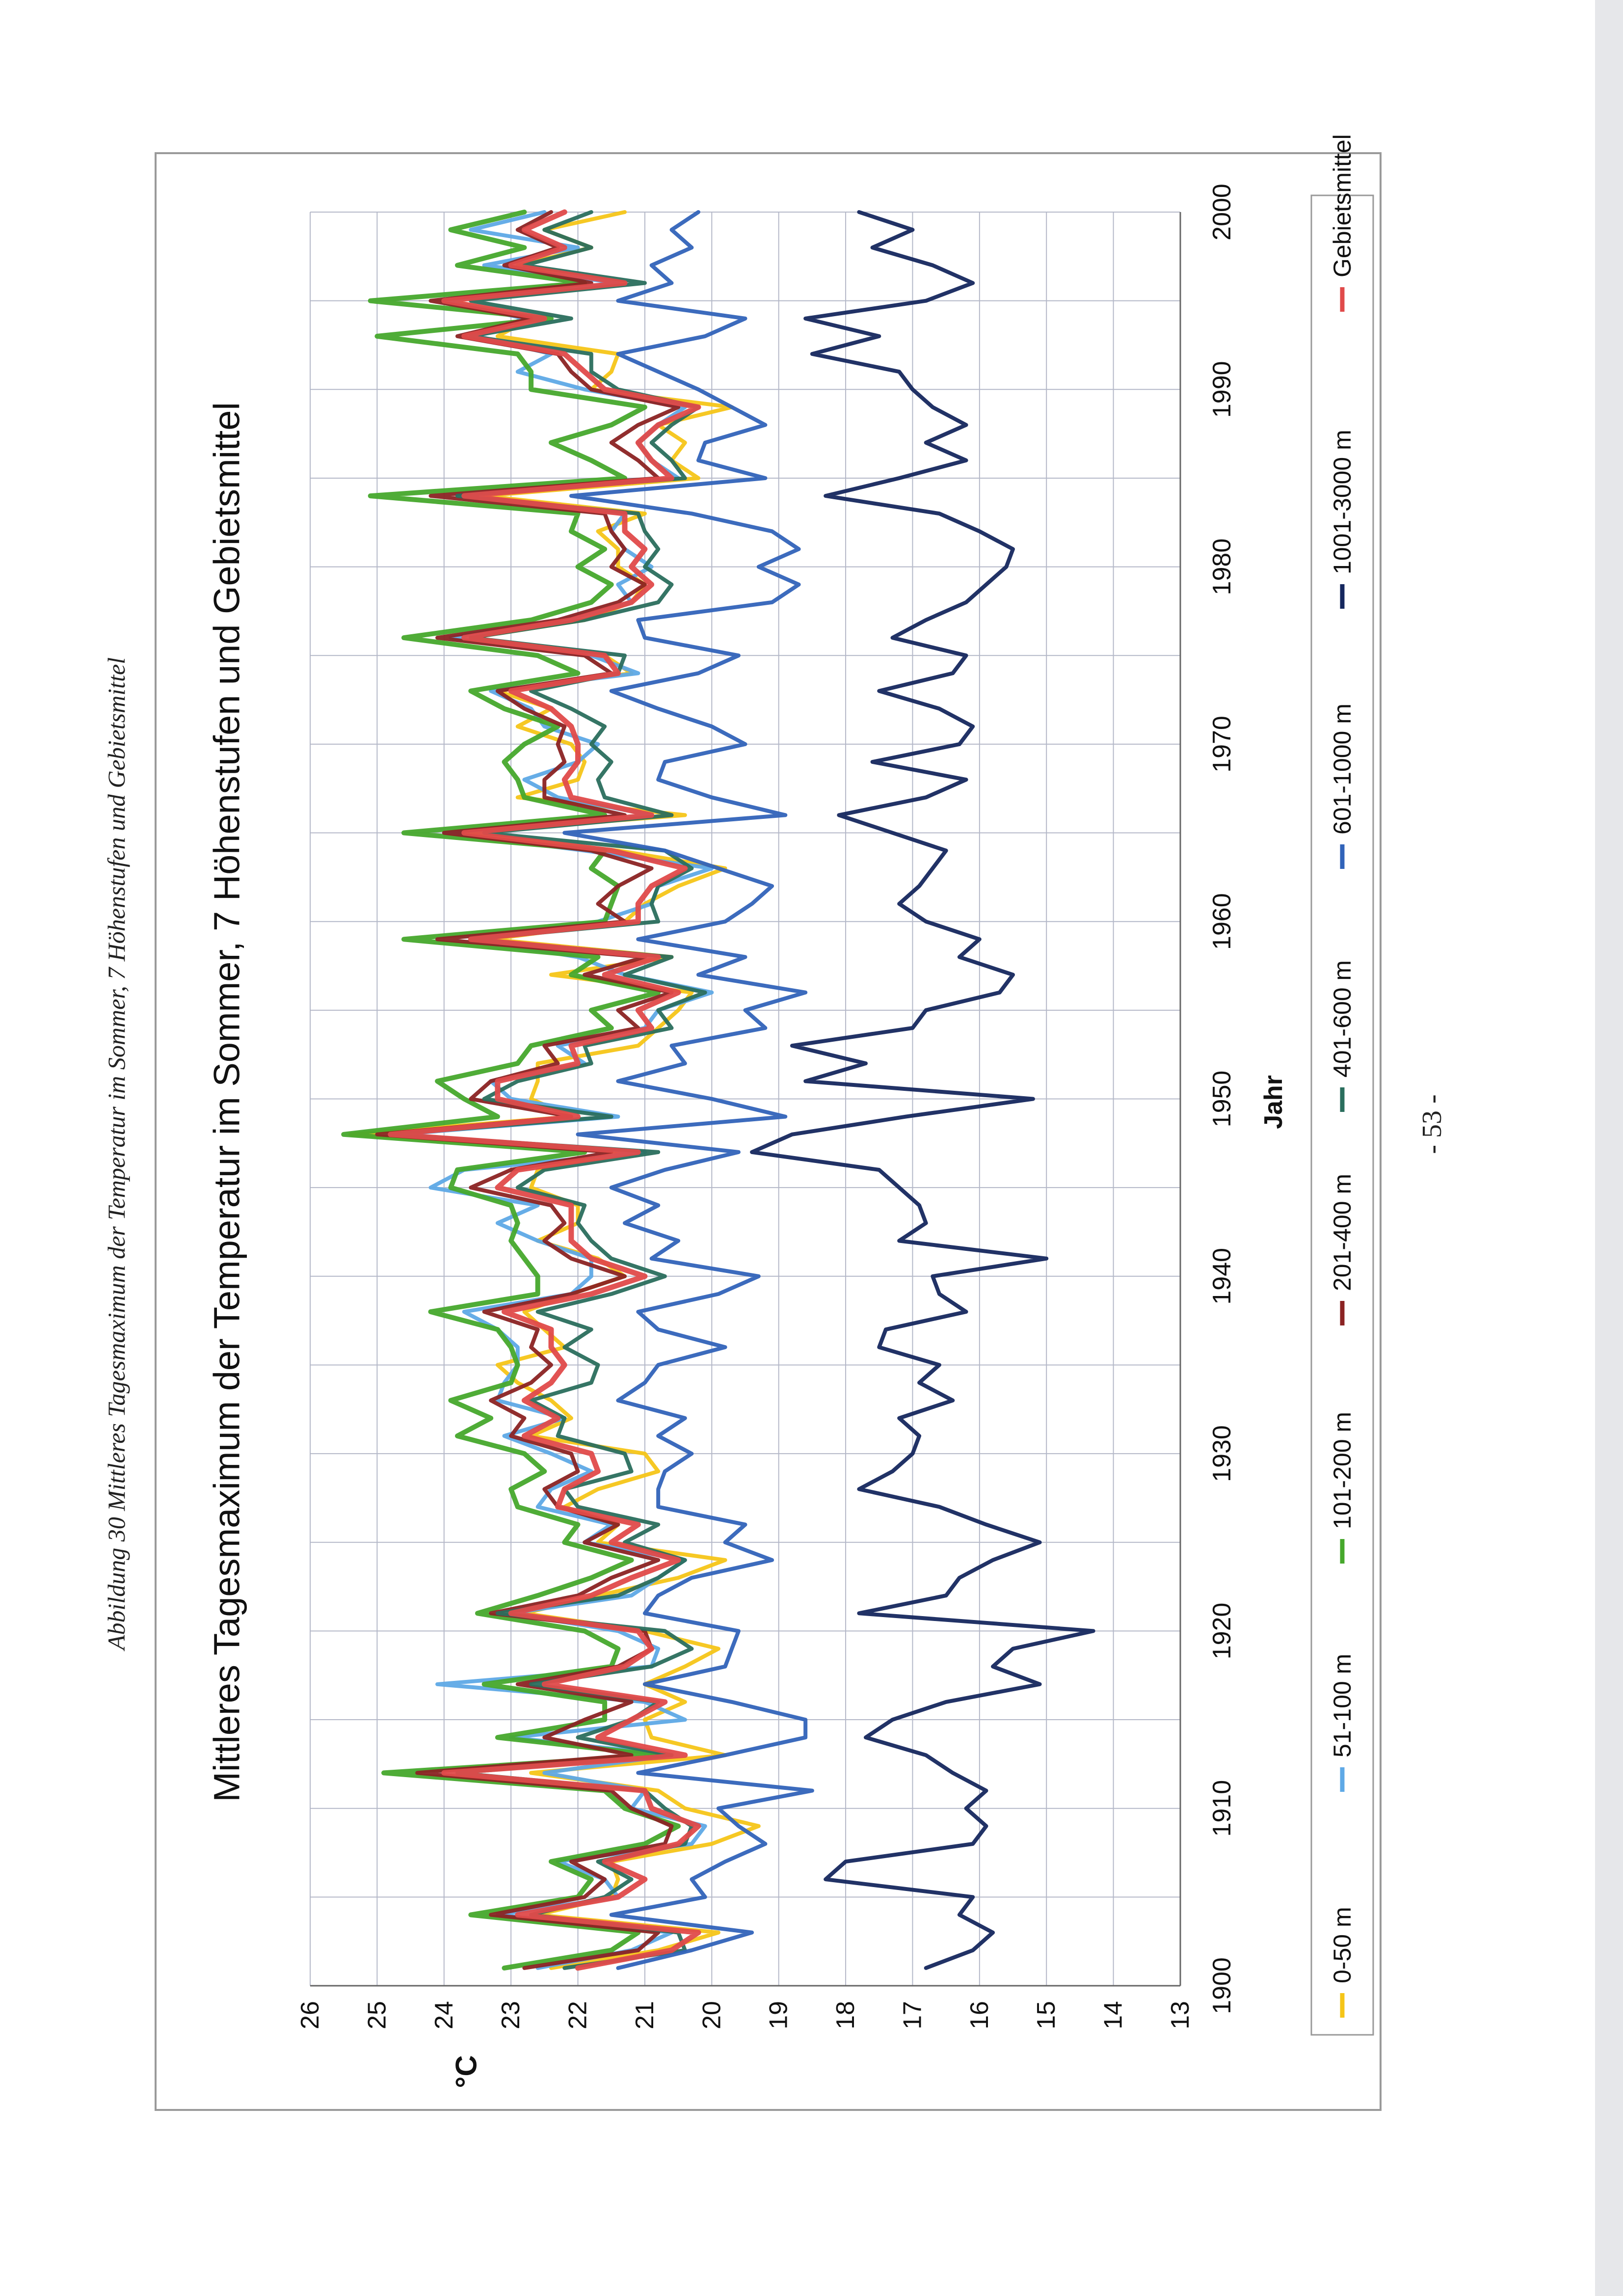 The height and width of the screenshot is (2296, 1623). Describe the element at coordinates (1180, 2015) in the screenshot. I see `temp-tick-label-13: 13` at that location.